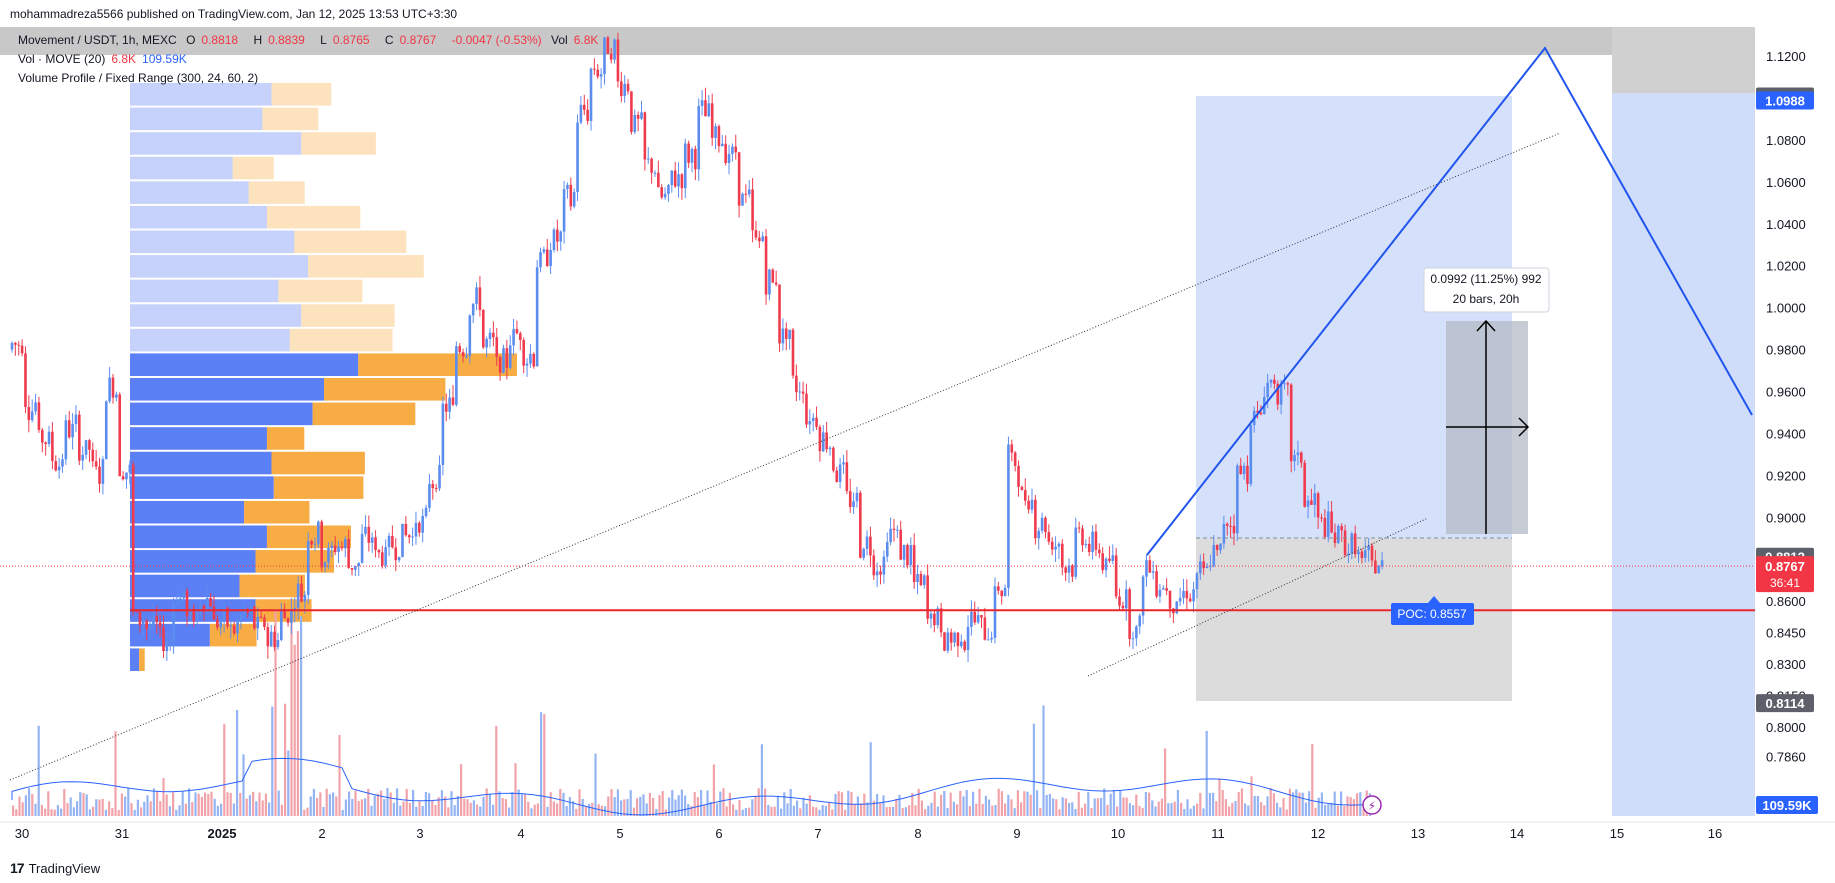  Describe the element at coordinates (1016, 833) in the screenshot. I see `time-tick-label: 9` at that location.